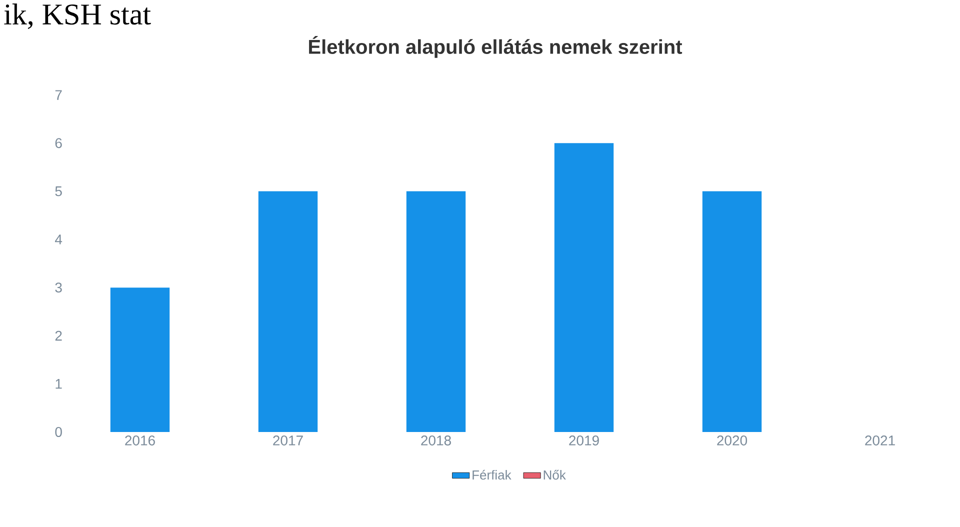 Image resolution: width=960 pixels, height=527 pixels. Describe the element at coordinates (732, 441) in the screenshot. I see `x-tick-label: 2020` at that location.